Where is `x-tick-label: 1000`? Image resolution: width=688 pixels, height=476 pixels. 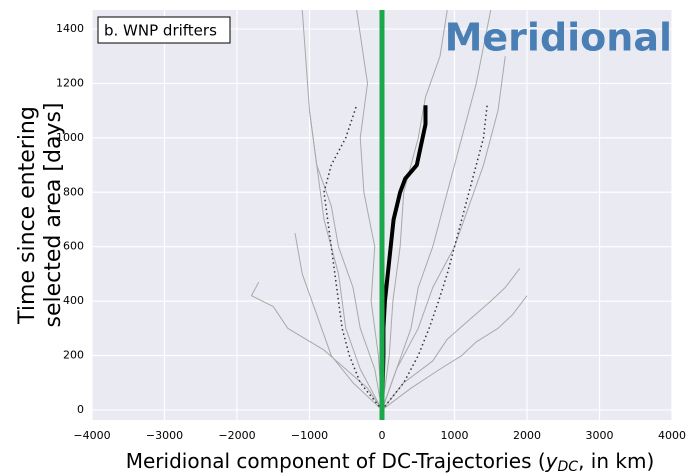 x-tick-label: 1000 is located at coordinates (455, 435).